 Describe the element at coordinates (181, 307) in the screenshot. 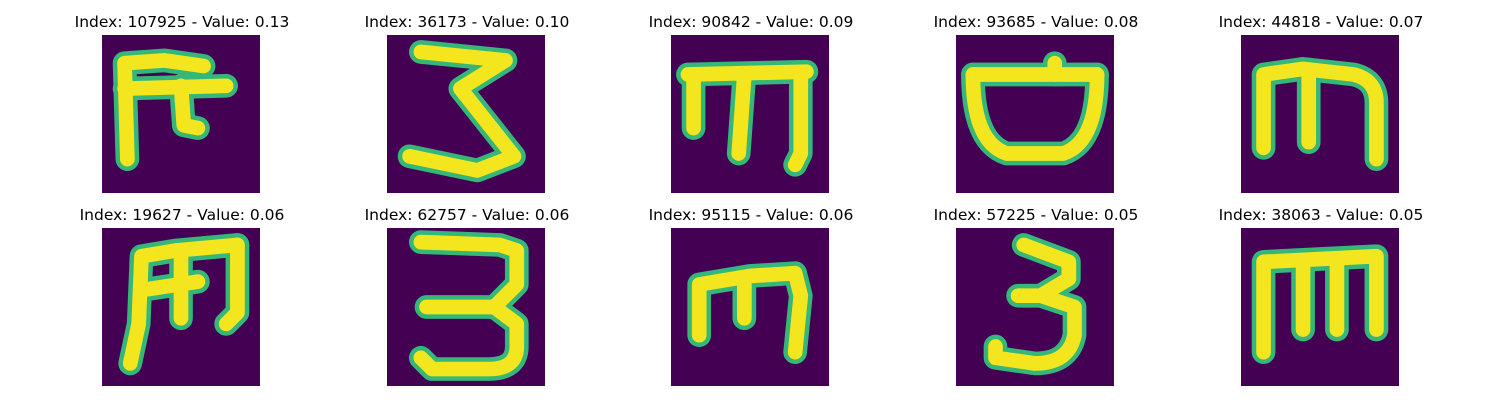

I see `digit-image-m-slanted` at that location.